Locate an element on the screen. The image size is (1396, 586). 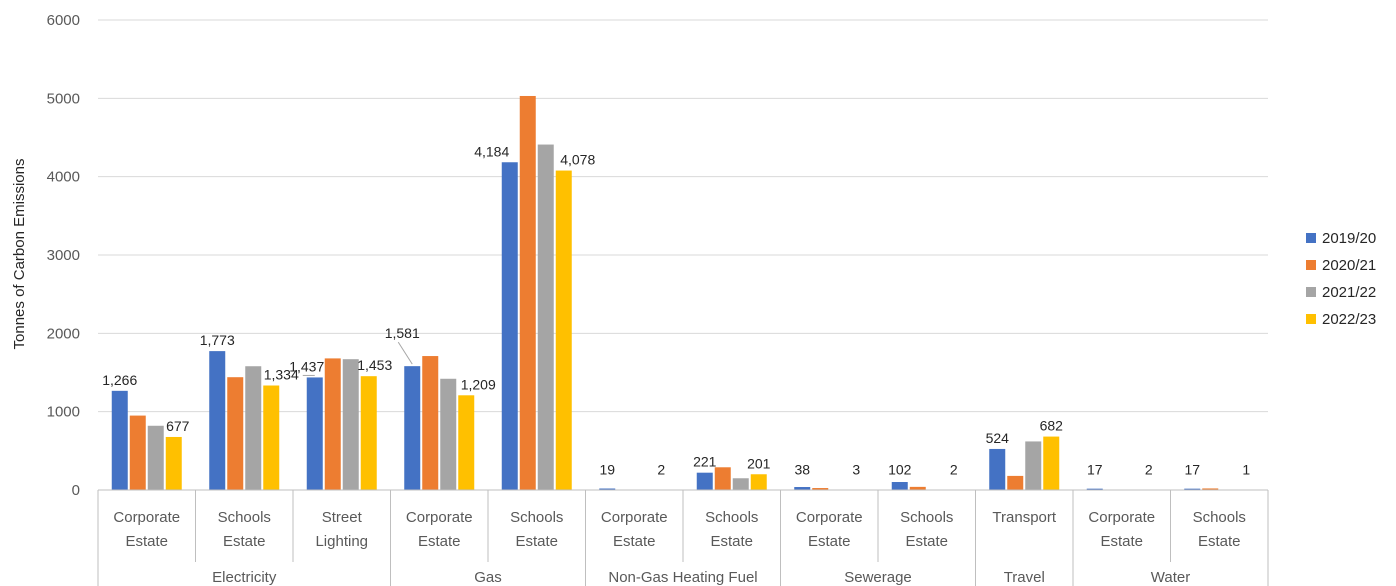
data-label: 677 is located at coordinates (178, 426).